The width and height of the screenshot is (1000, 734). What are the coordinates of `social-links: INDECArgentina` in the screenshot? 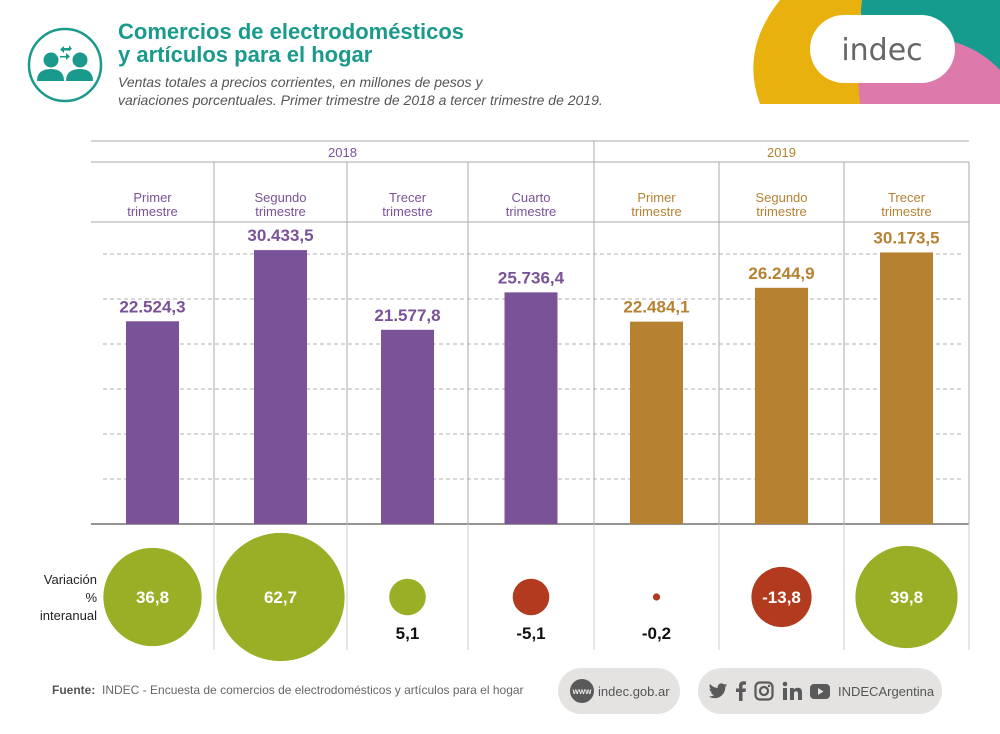 It's located at (820, 691).